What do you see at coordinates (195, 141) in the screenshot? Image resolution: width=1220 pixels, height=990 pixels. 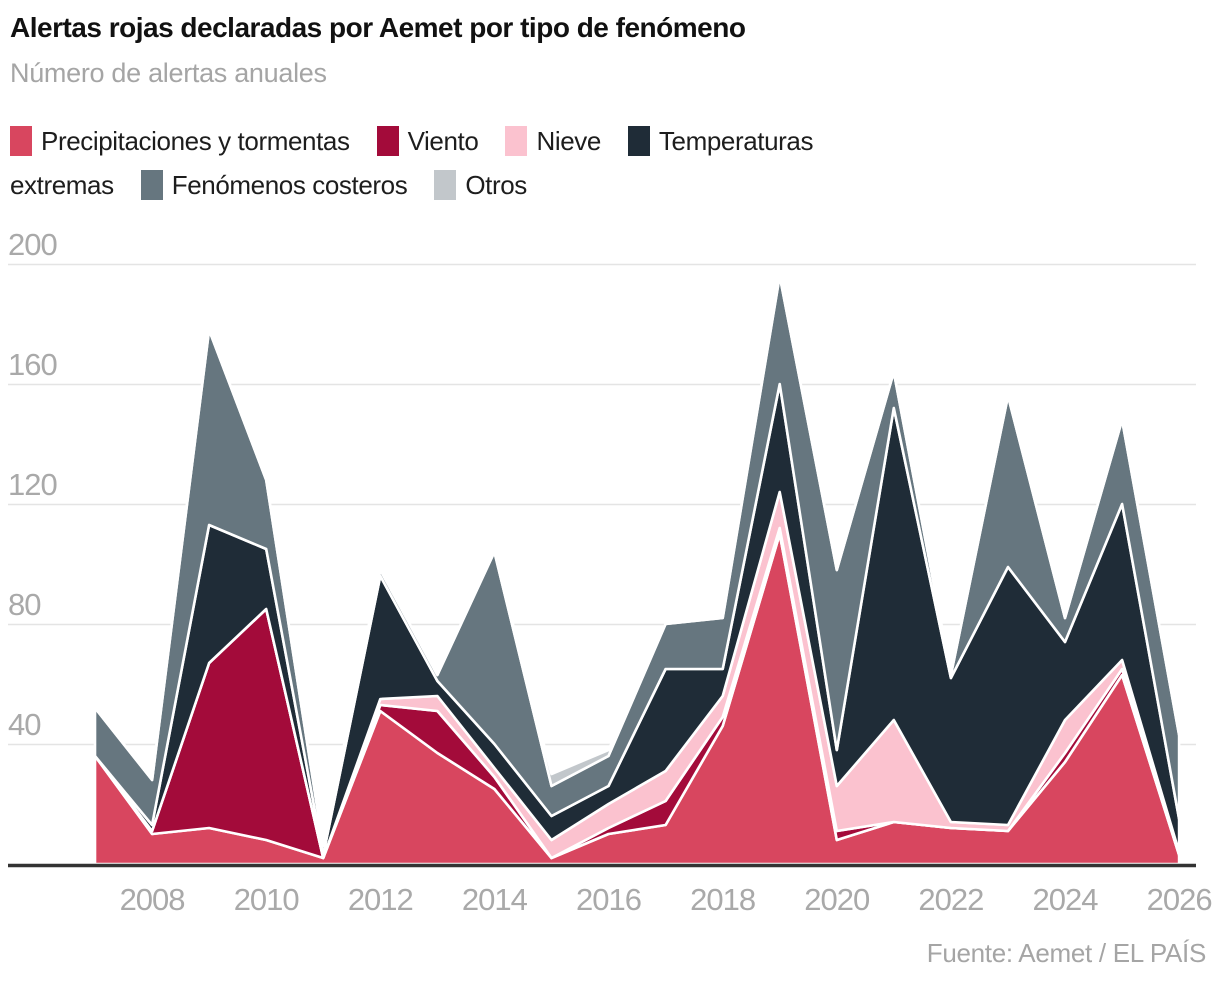 I see `legend-label: Precipitaciones y tormentas` at bounding box center [195, 141].